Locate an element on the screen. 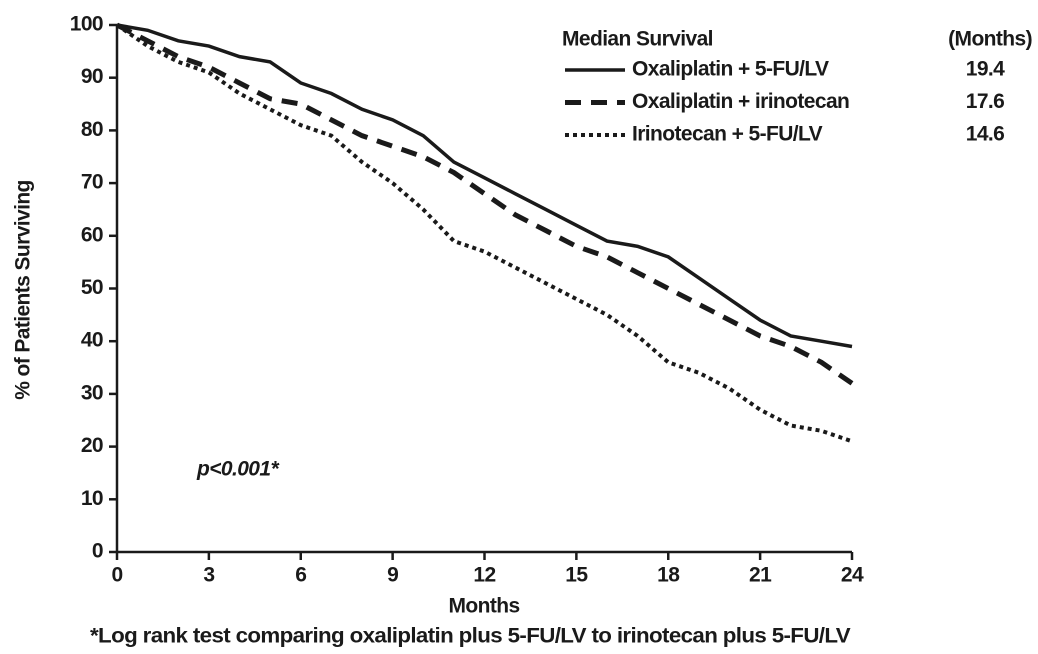  y-tick-label: 100 is located at coordinates (86, 24).